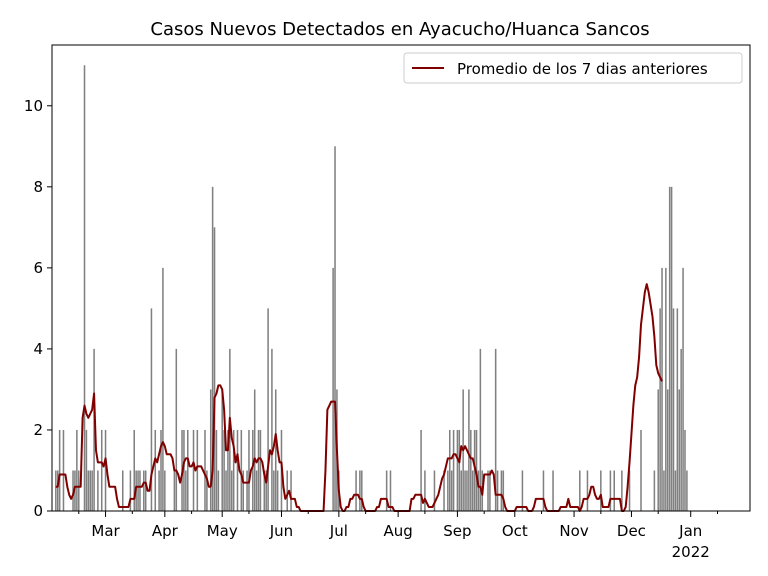 The height and width of the screenshot is (576, 768). I want to click on legend-box, so click(573, 68).